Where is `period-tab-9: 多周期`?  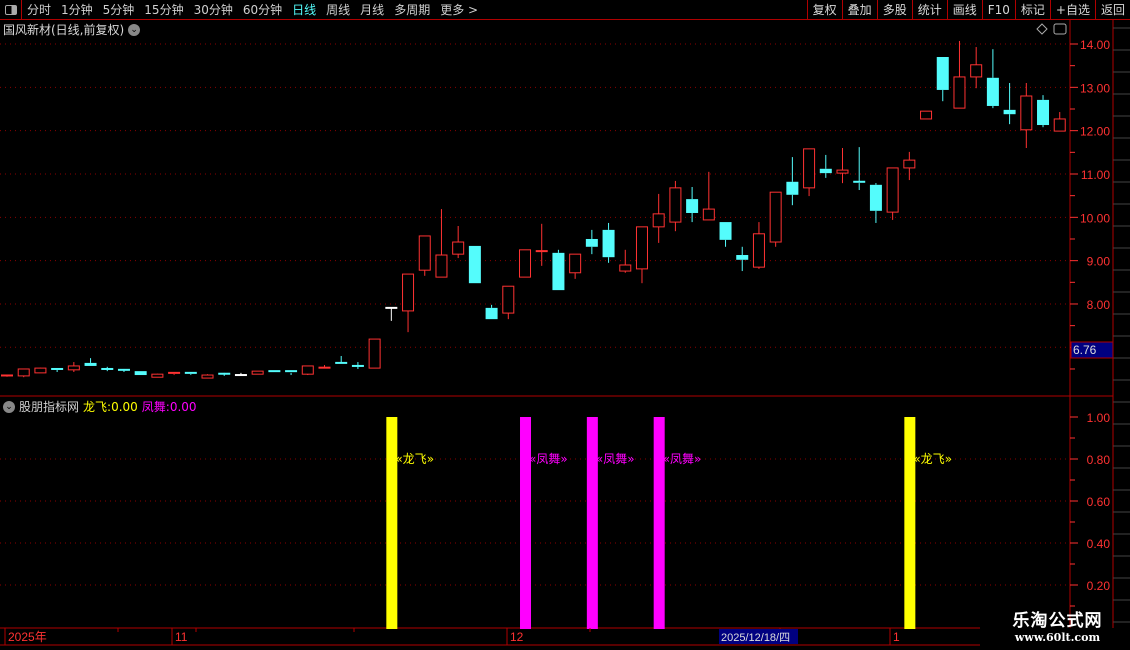
period-tab-9: 多周期 is located at coordinates (412, 10).